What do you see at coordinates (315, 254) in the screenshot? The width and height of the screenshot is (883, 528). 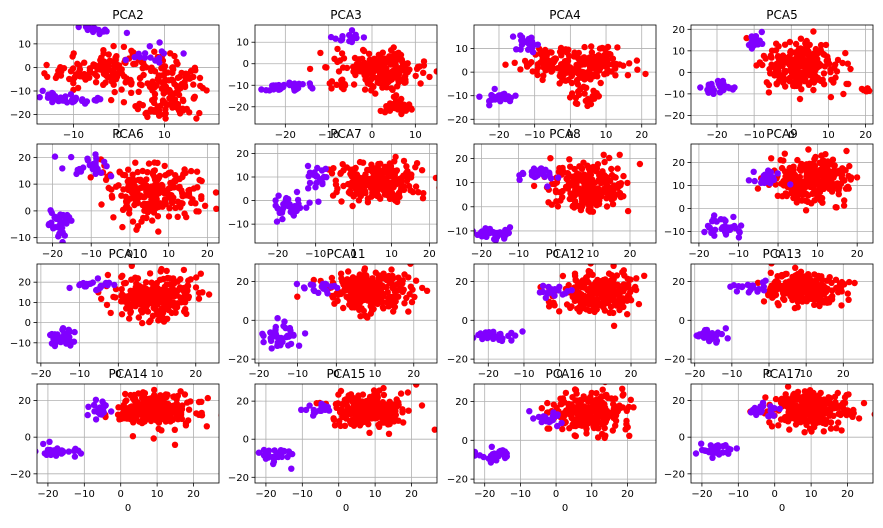 I see `x-tick-label: −10` at bounding box center [315, 254].